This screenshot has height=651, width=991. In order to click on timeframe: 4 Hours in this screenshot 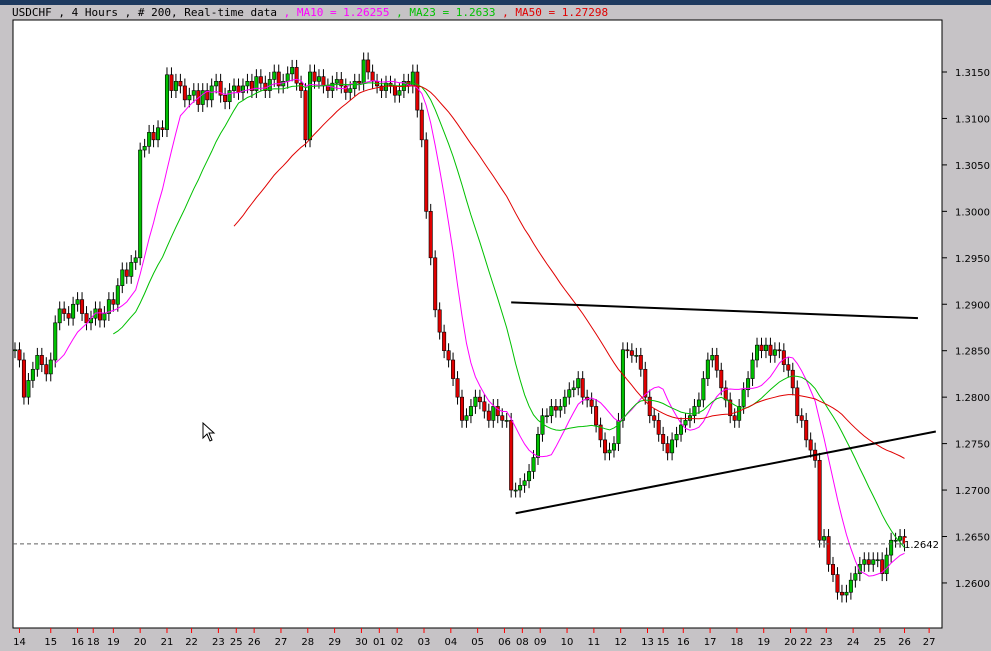, I will do `click(94, 12)`.